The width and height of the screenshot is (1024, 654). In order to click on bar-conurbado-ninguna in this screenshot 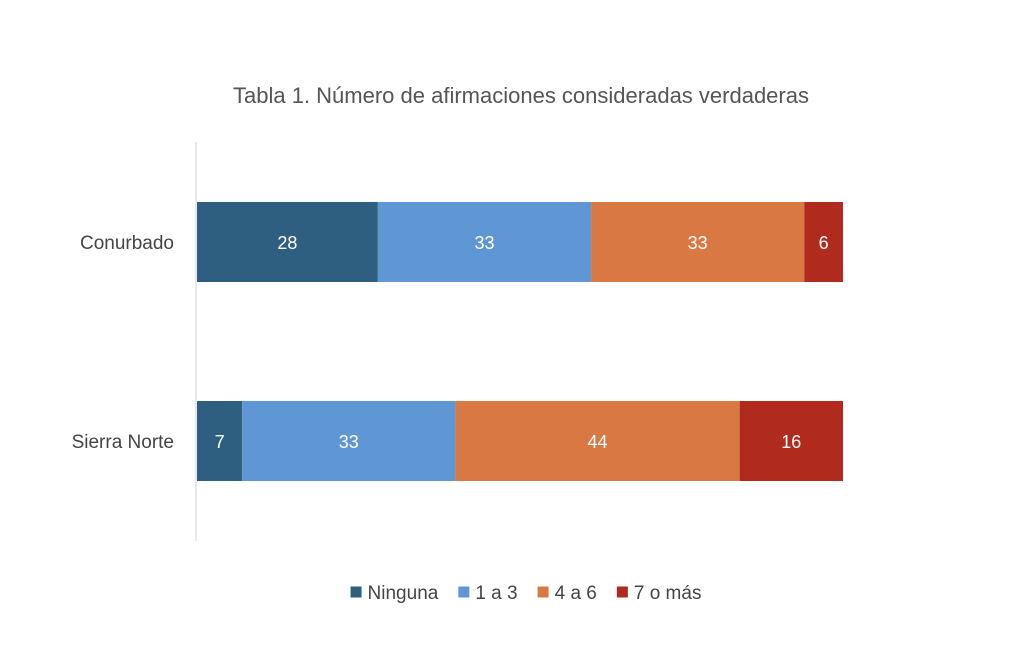, I will do `click(287, 242)`.